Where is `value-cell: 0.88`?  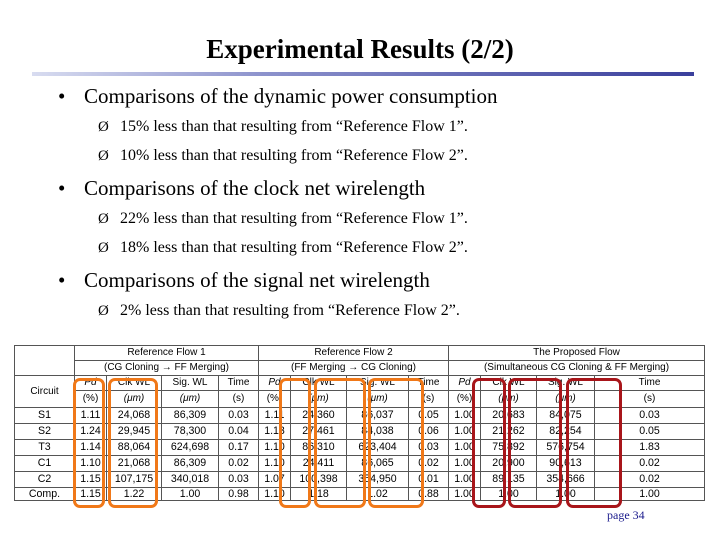
value-cell: 0.88 is located at coordinates (428, 494).